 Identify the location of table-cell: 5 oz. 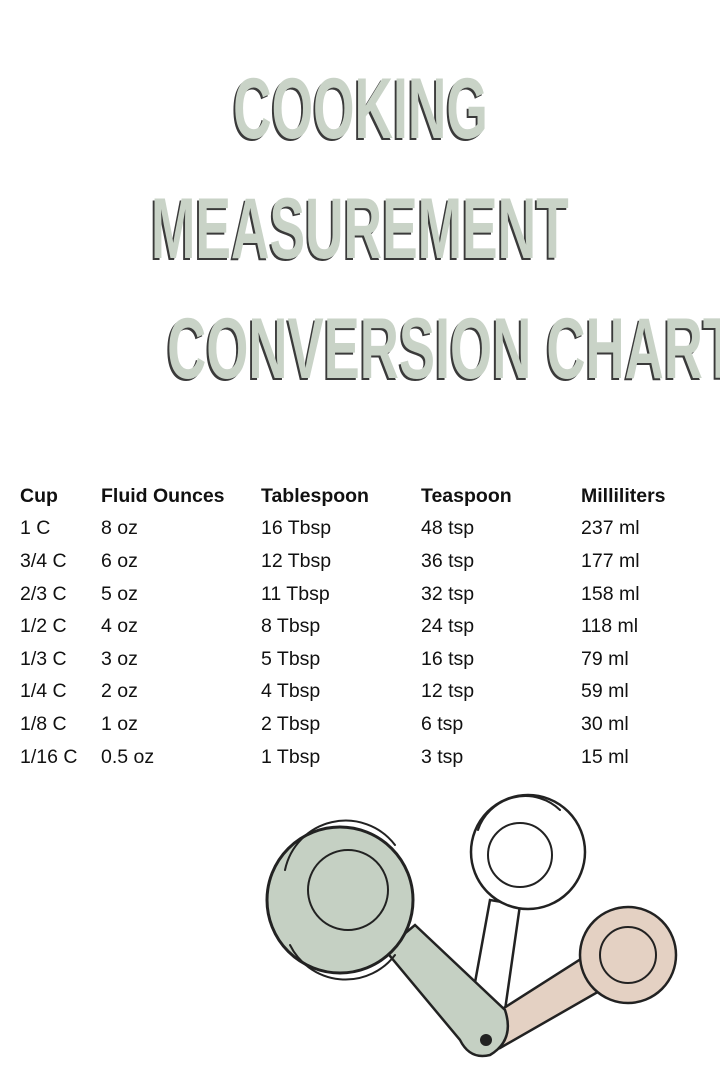
(119, 593).